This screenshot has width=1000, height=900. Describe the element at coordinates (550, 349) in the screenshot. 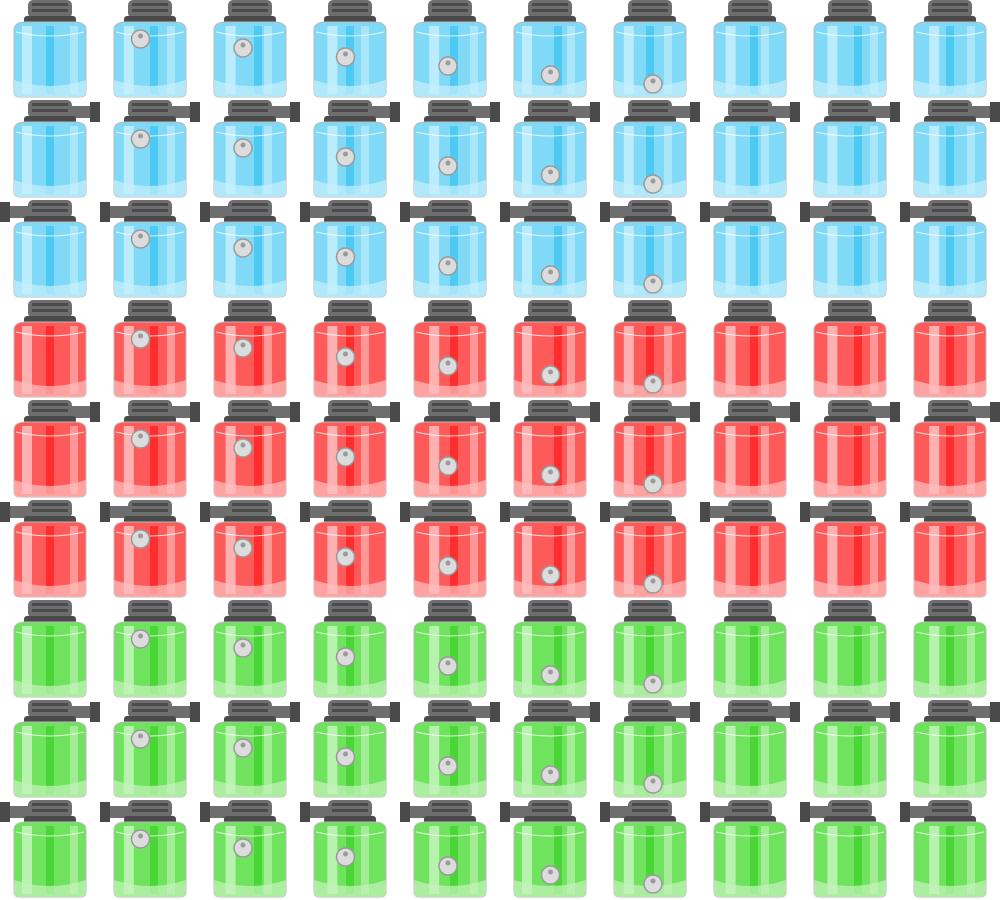

I see `red-tanks-sprite-r4-c6` at that location.